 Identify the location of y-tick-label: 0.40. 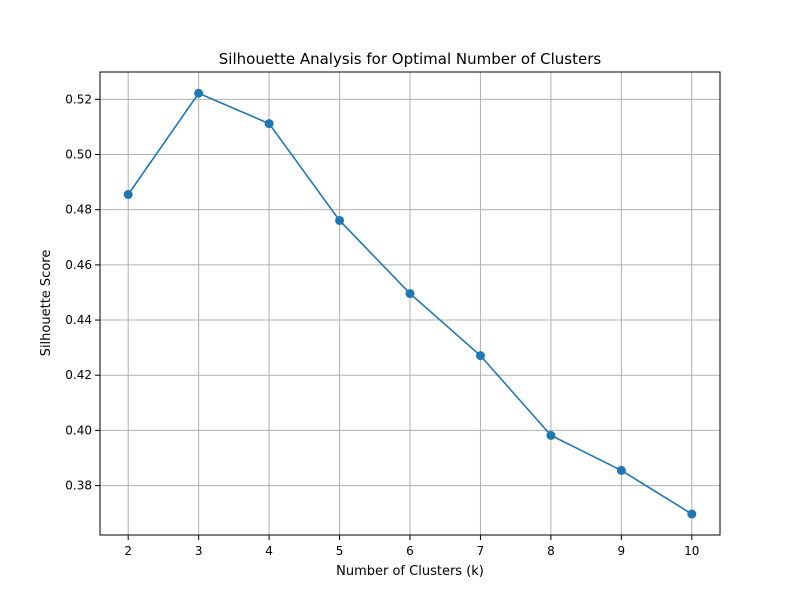
(78, 430).